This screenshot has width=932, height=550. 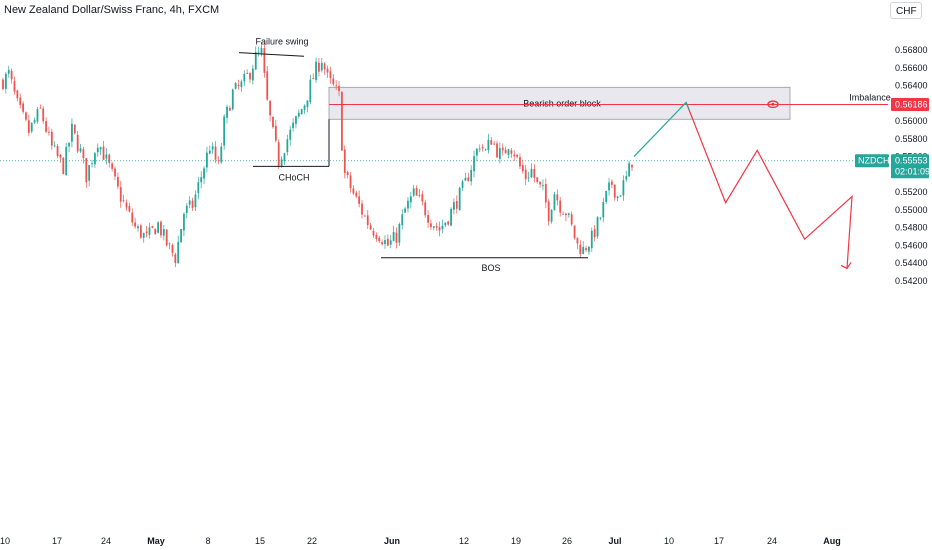 I want to click on y-tick-label: 0.56800, so click(x=911, y=50).